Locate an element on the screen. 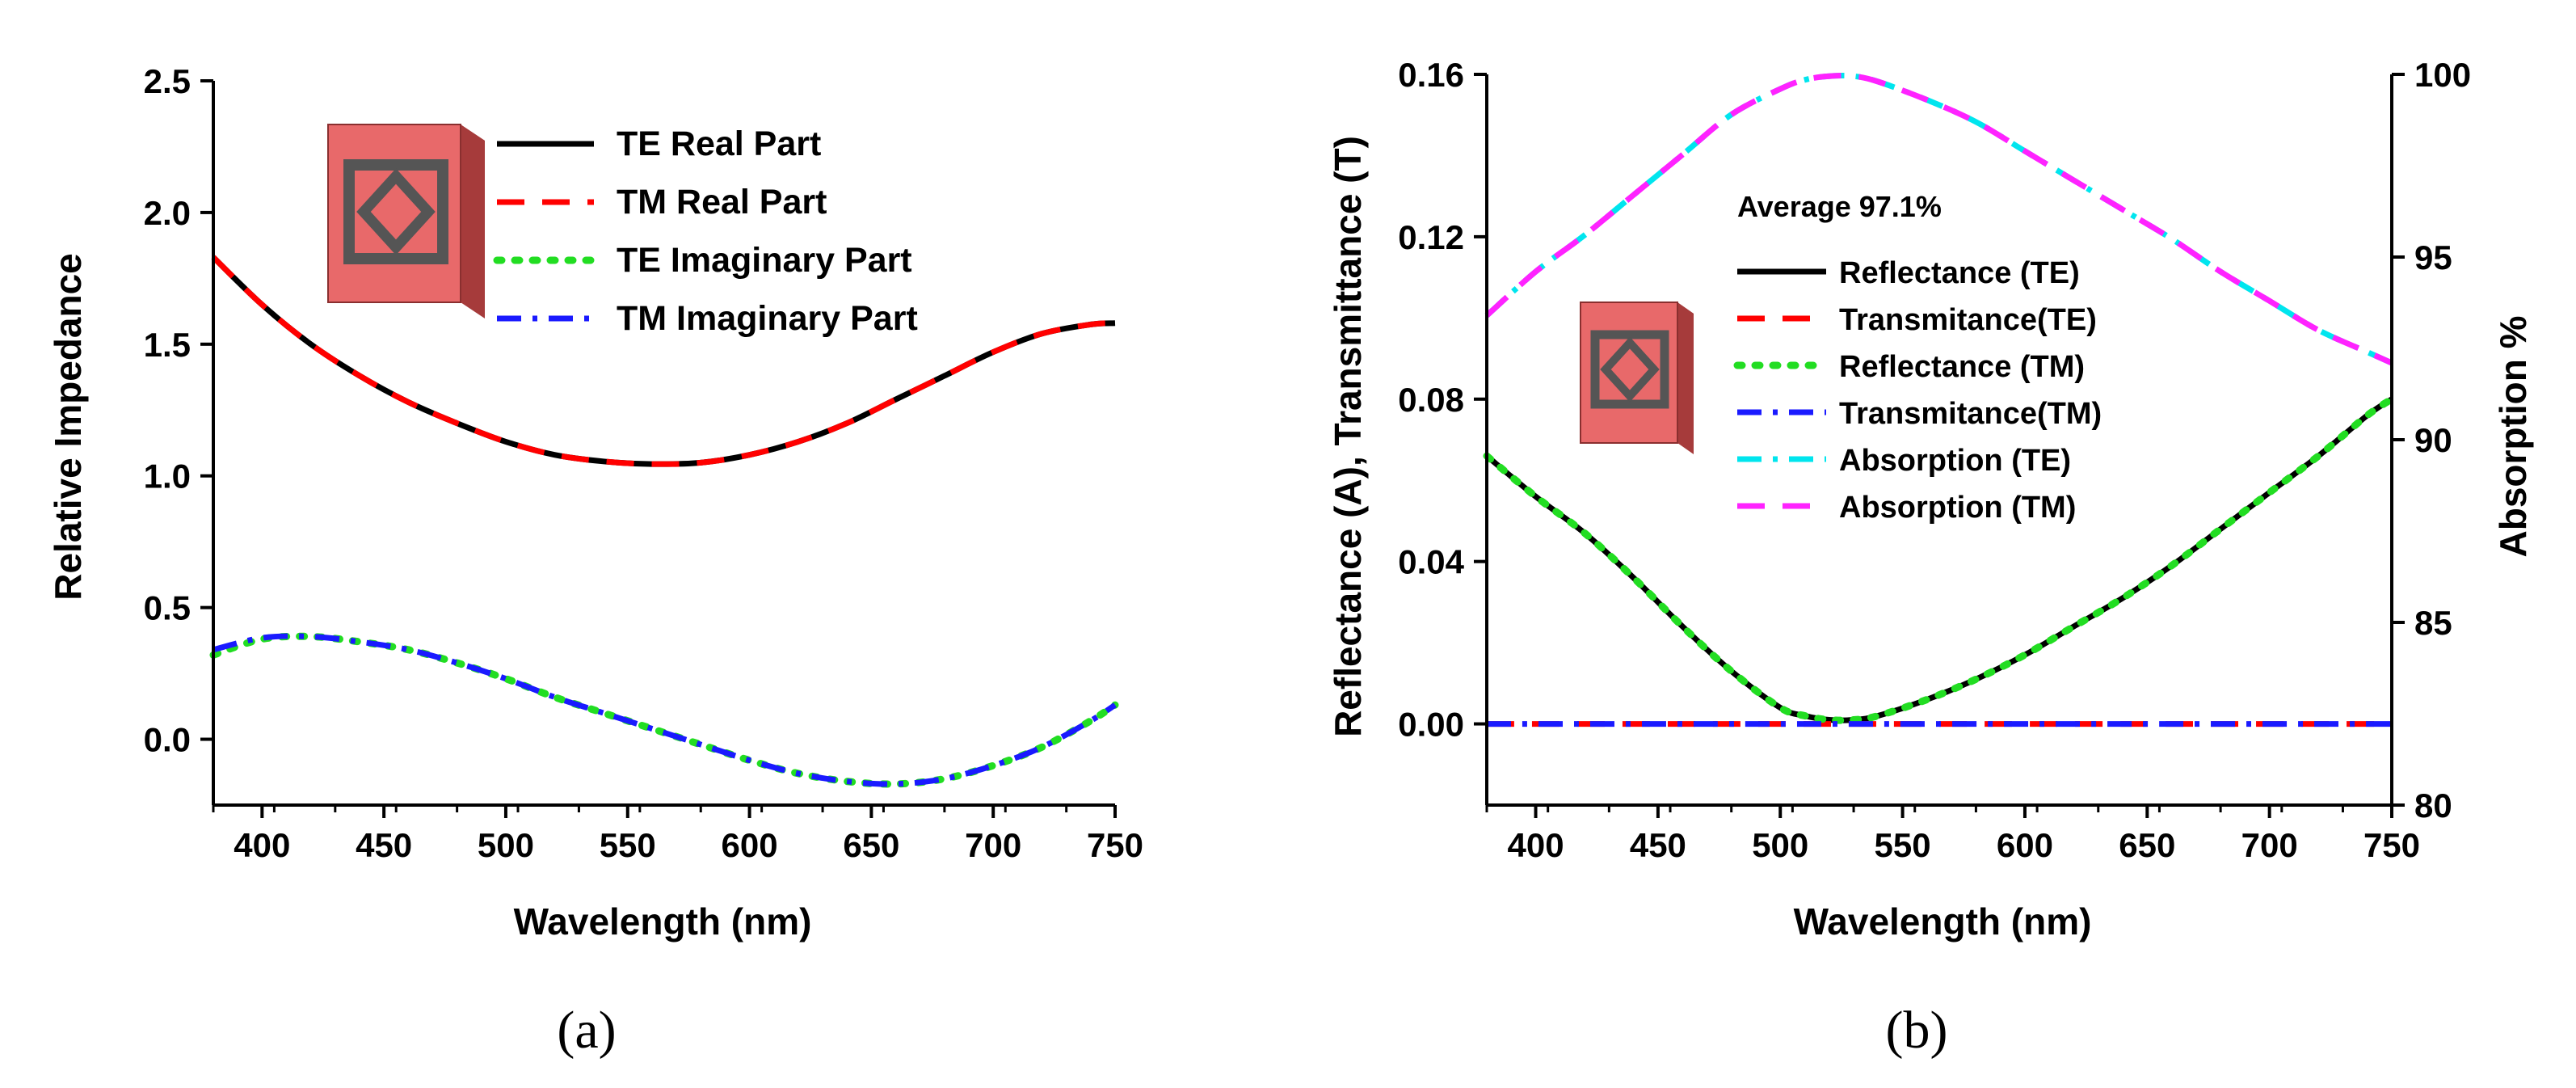 Image resolution: width=2576 pixels, height=1088 pixels. x-tick-label-b: 500 is located at coordinates (1780, 845).